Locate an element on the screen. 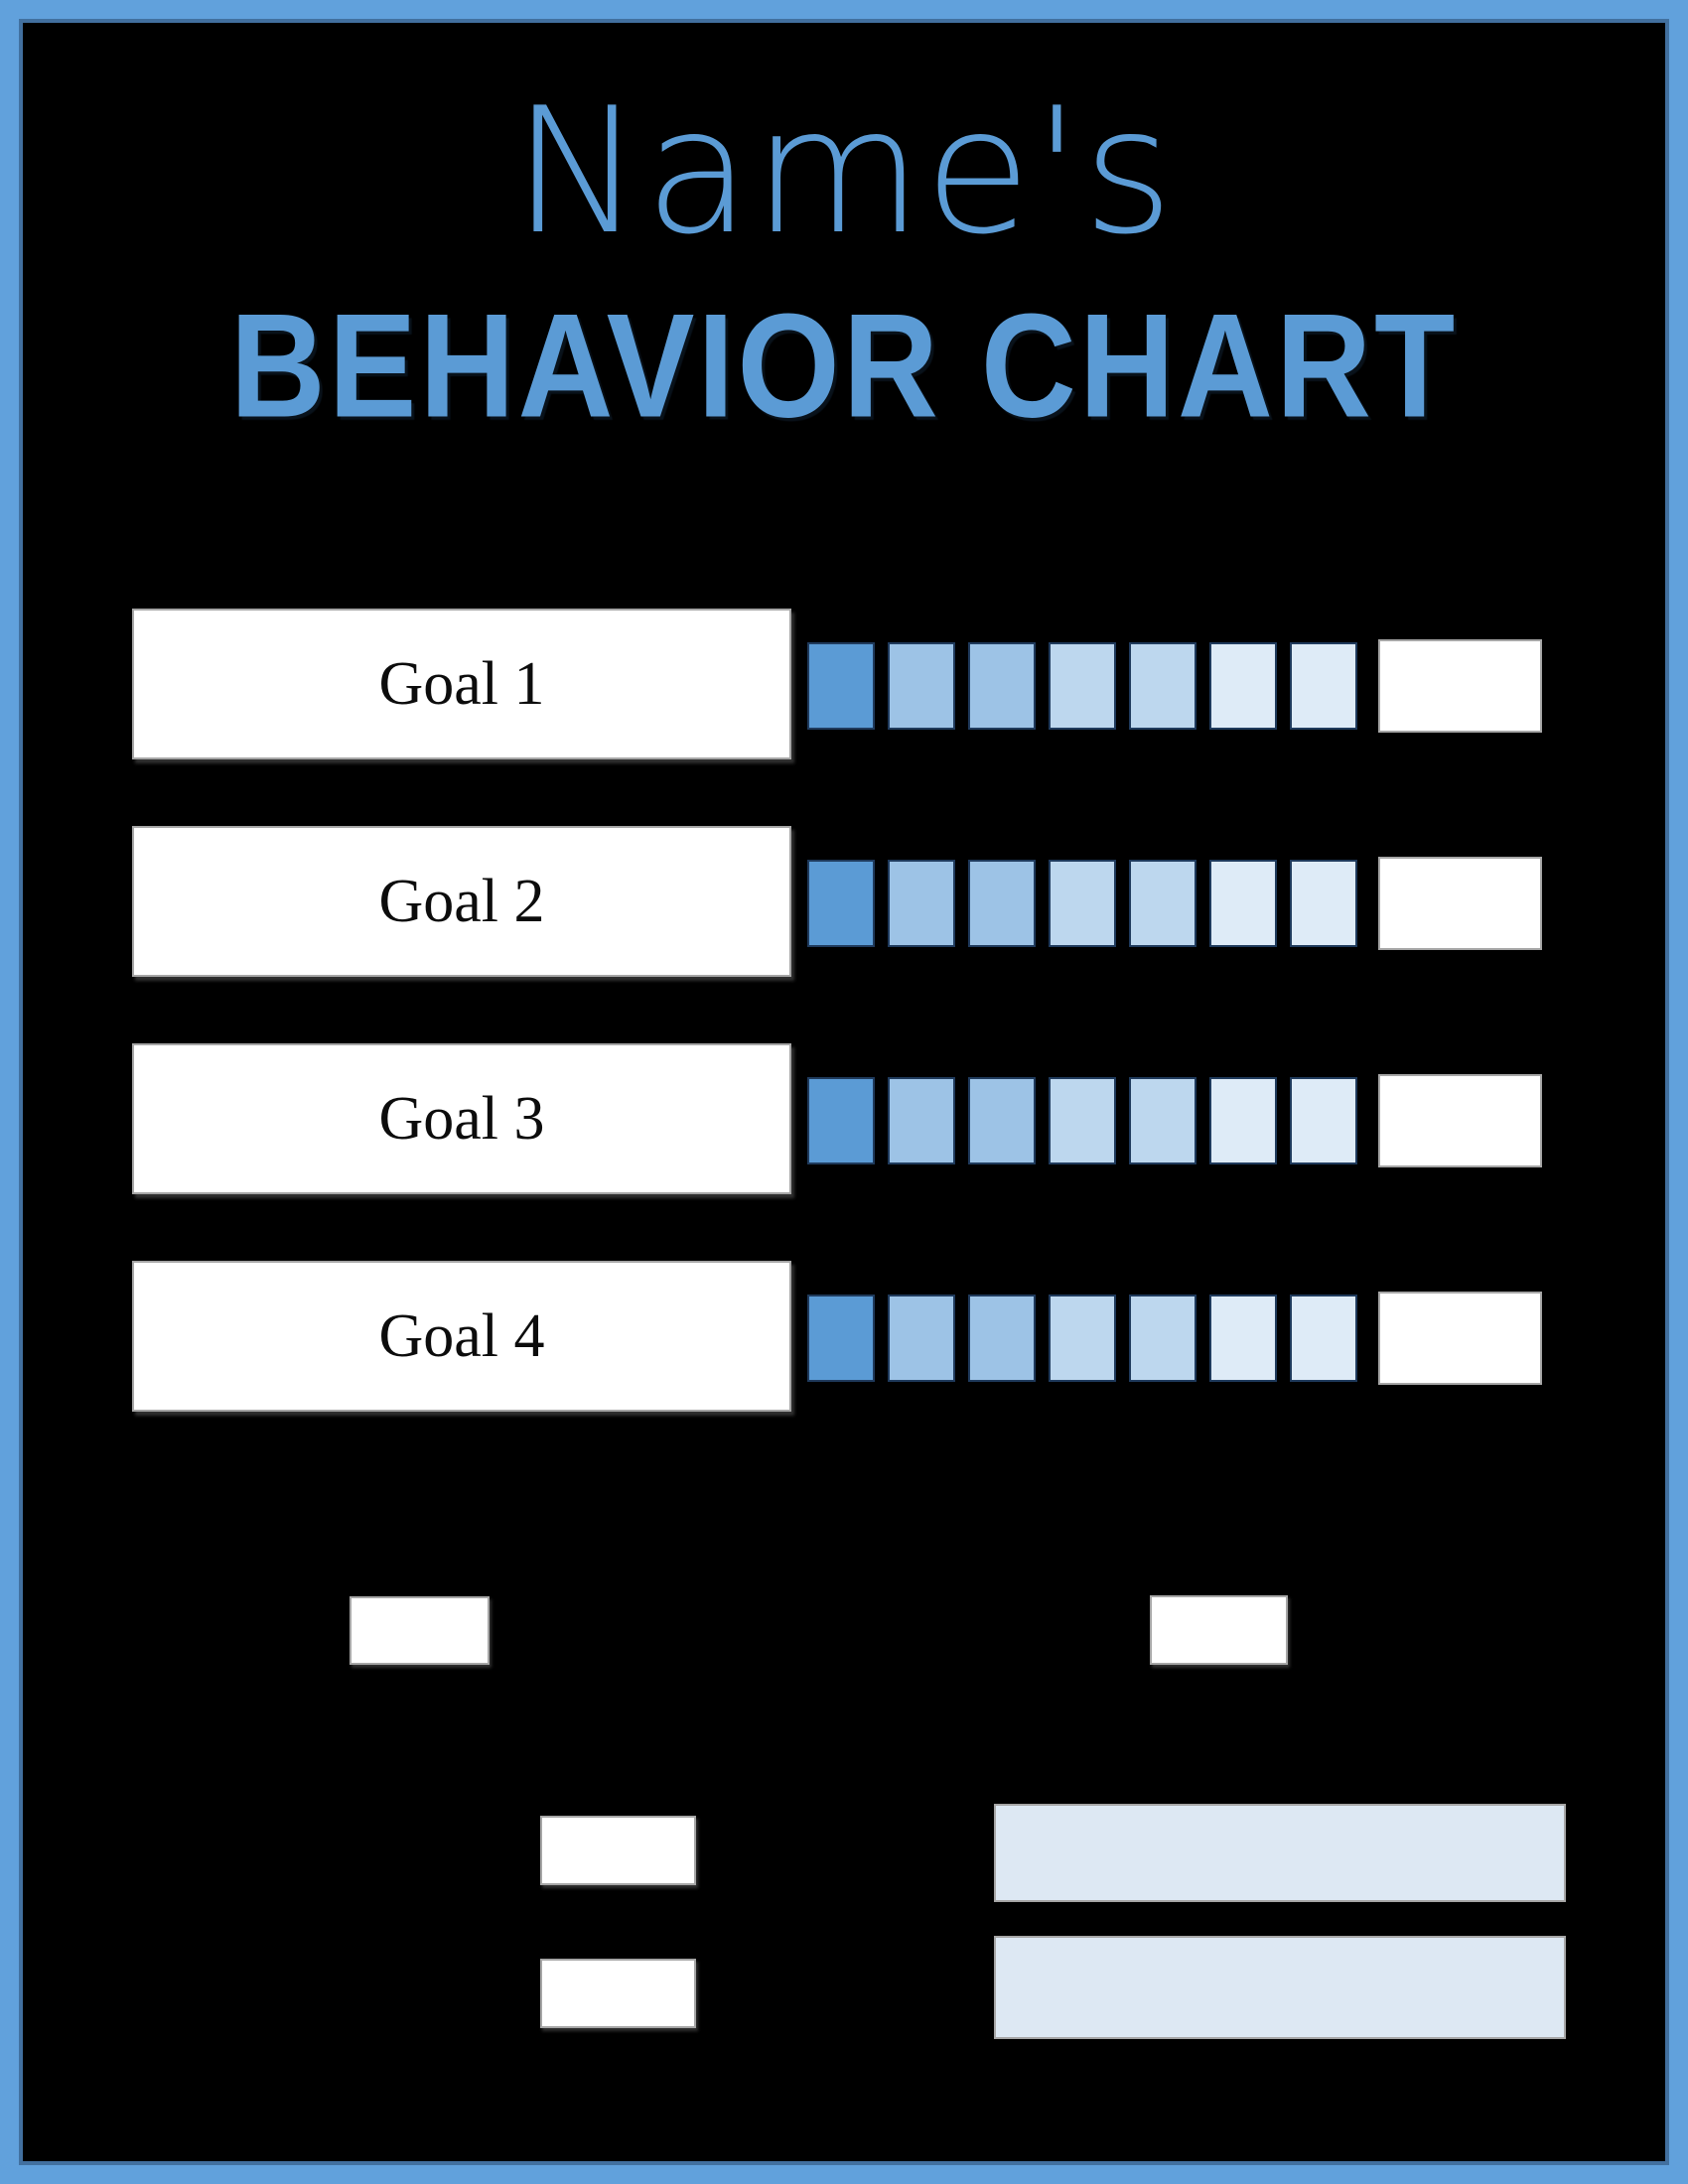 The width and height of the screenshot is (1688, 2184). goal-3-label: Goal 3 is located at coordinates (461, 1118).